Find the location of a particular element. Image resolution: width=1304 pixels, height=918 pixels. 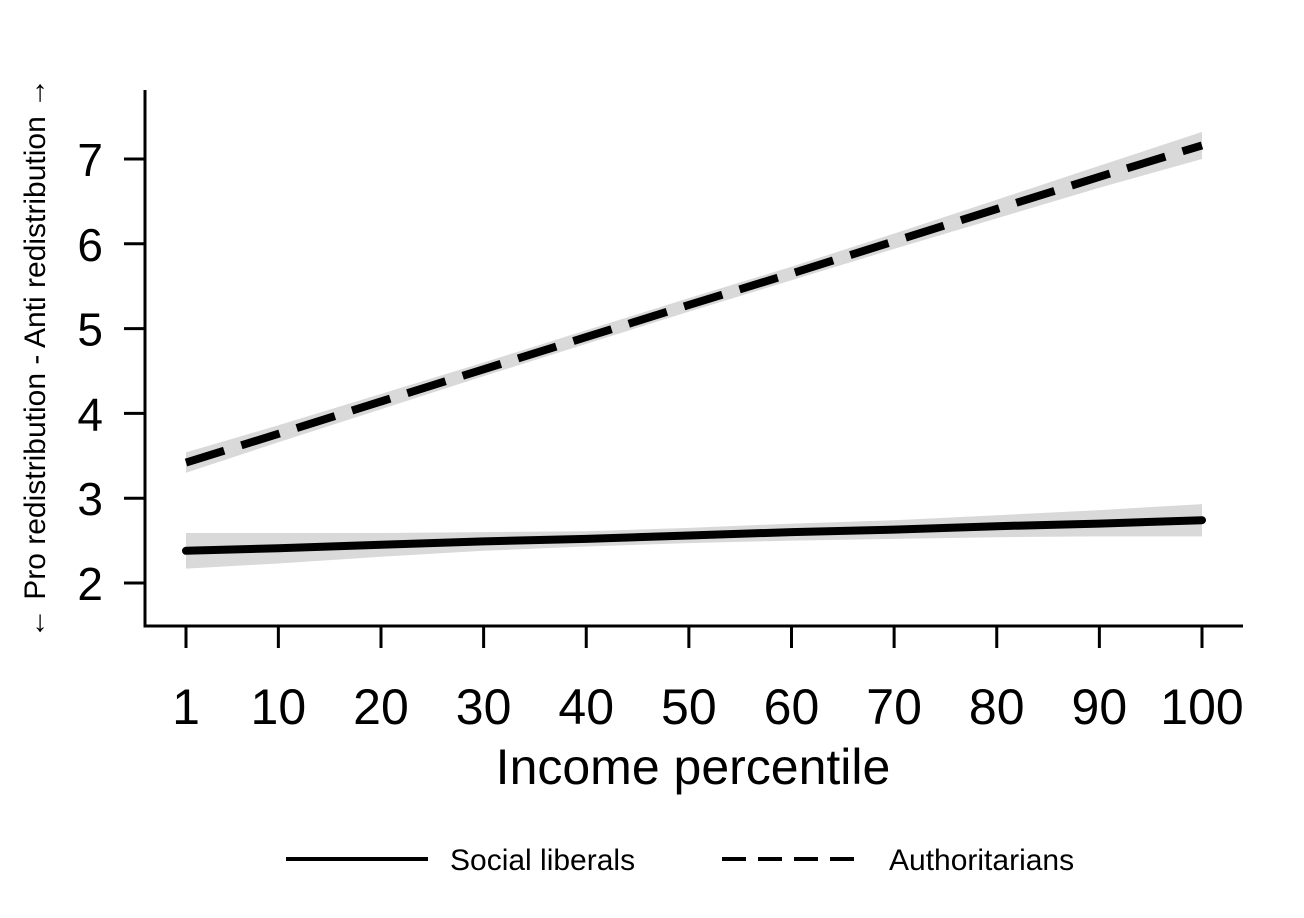

x-ticks: 1 10 20 30 40 50 60 70 80 90 100 is located at coordinates (708, 680).